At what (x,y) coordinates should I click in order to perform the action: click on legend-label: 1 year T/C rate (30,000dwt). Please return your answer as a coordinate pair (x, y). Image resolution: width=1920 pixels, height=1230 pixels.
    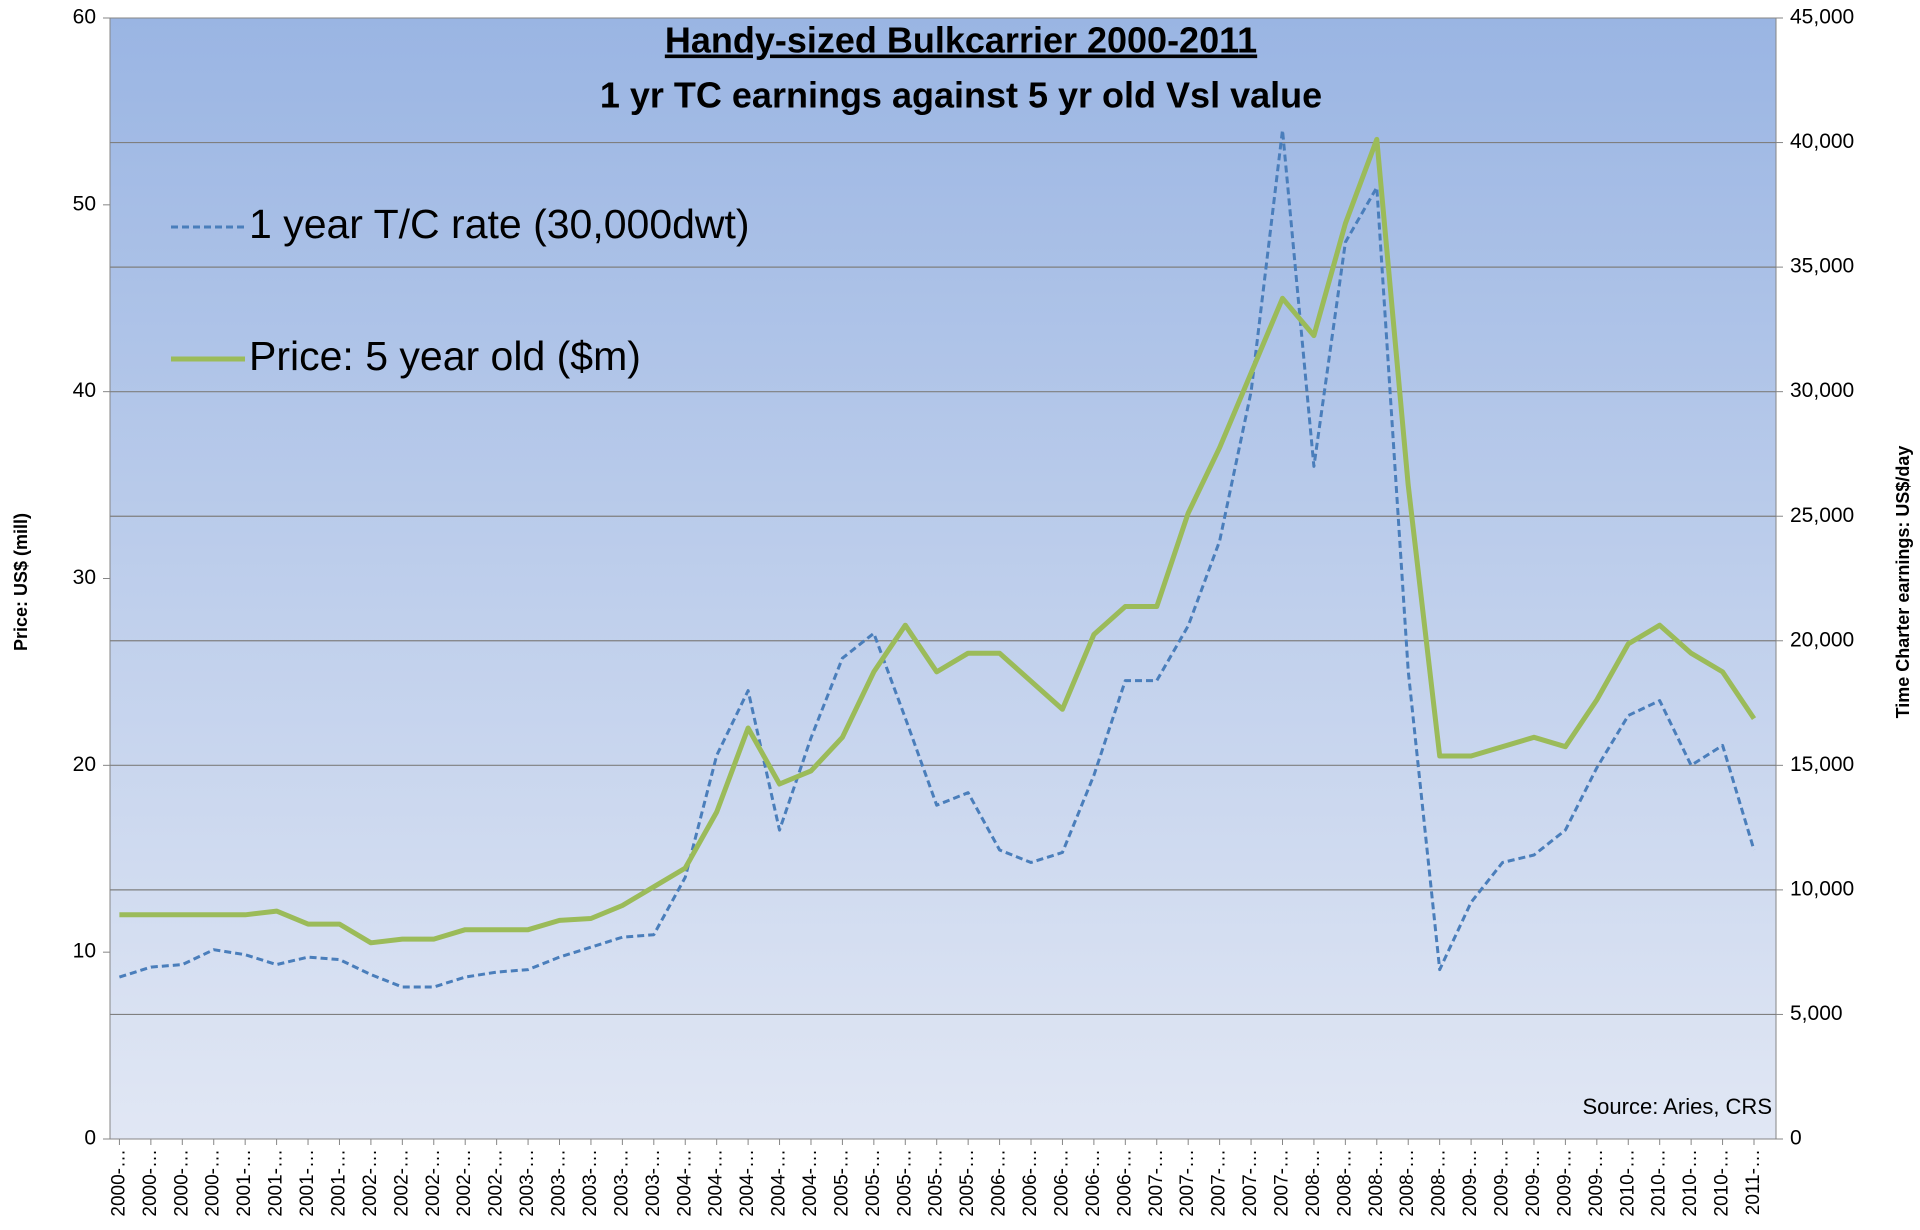
    Looking at the image, I should click on (499, 224).